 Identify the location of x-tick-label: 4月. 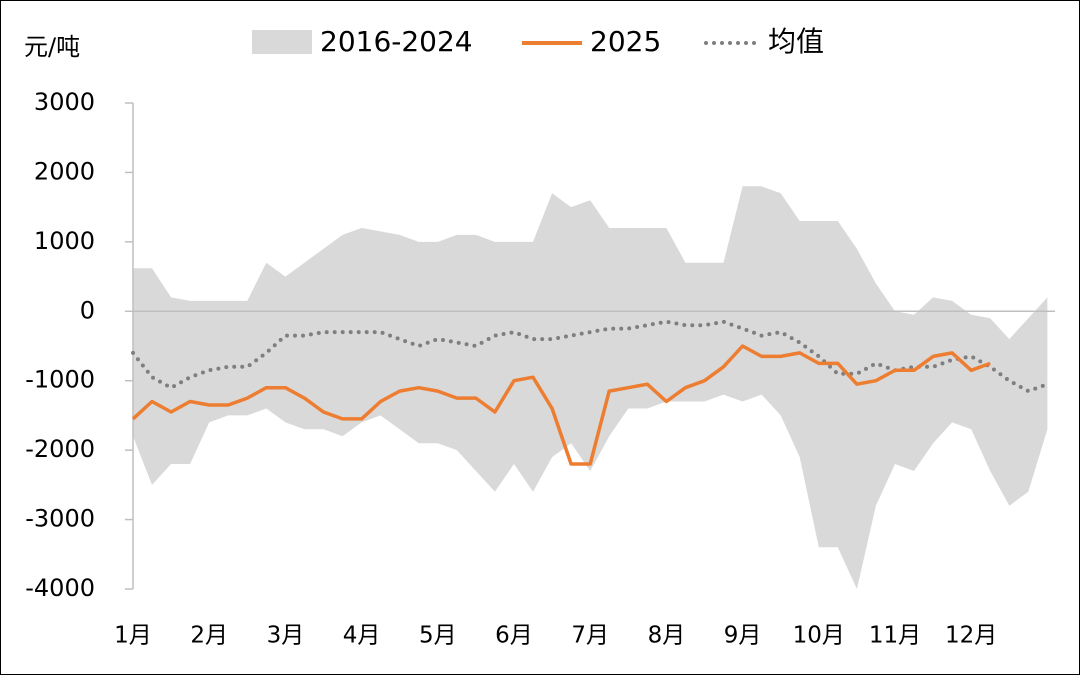
(362, 636).